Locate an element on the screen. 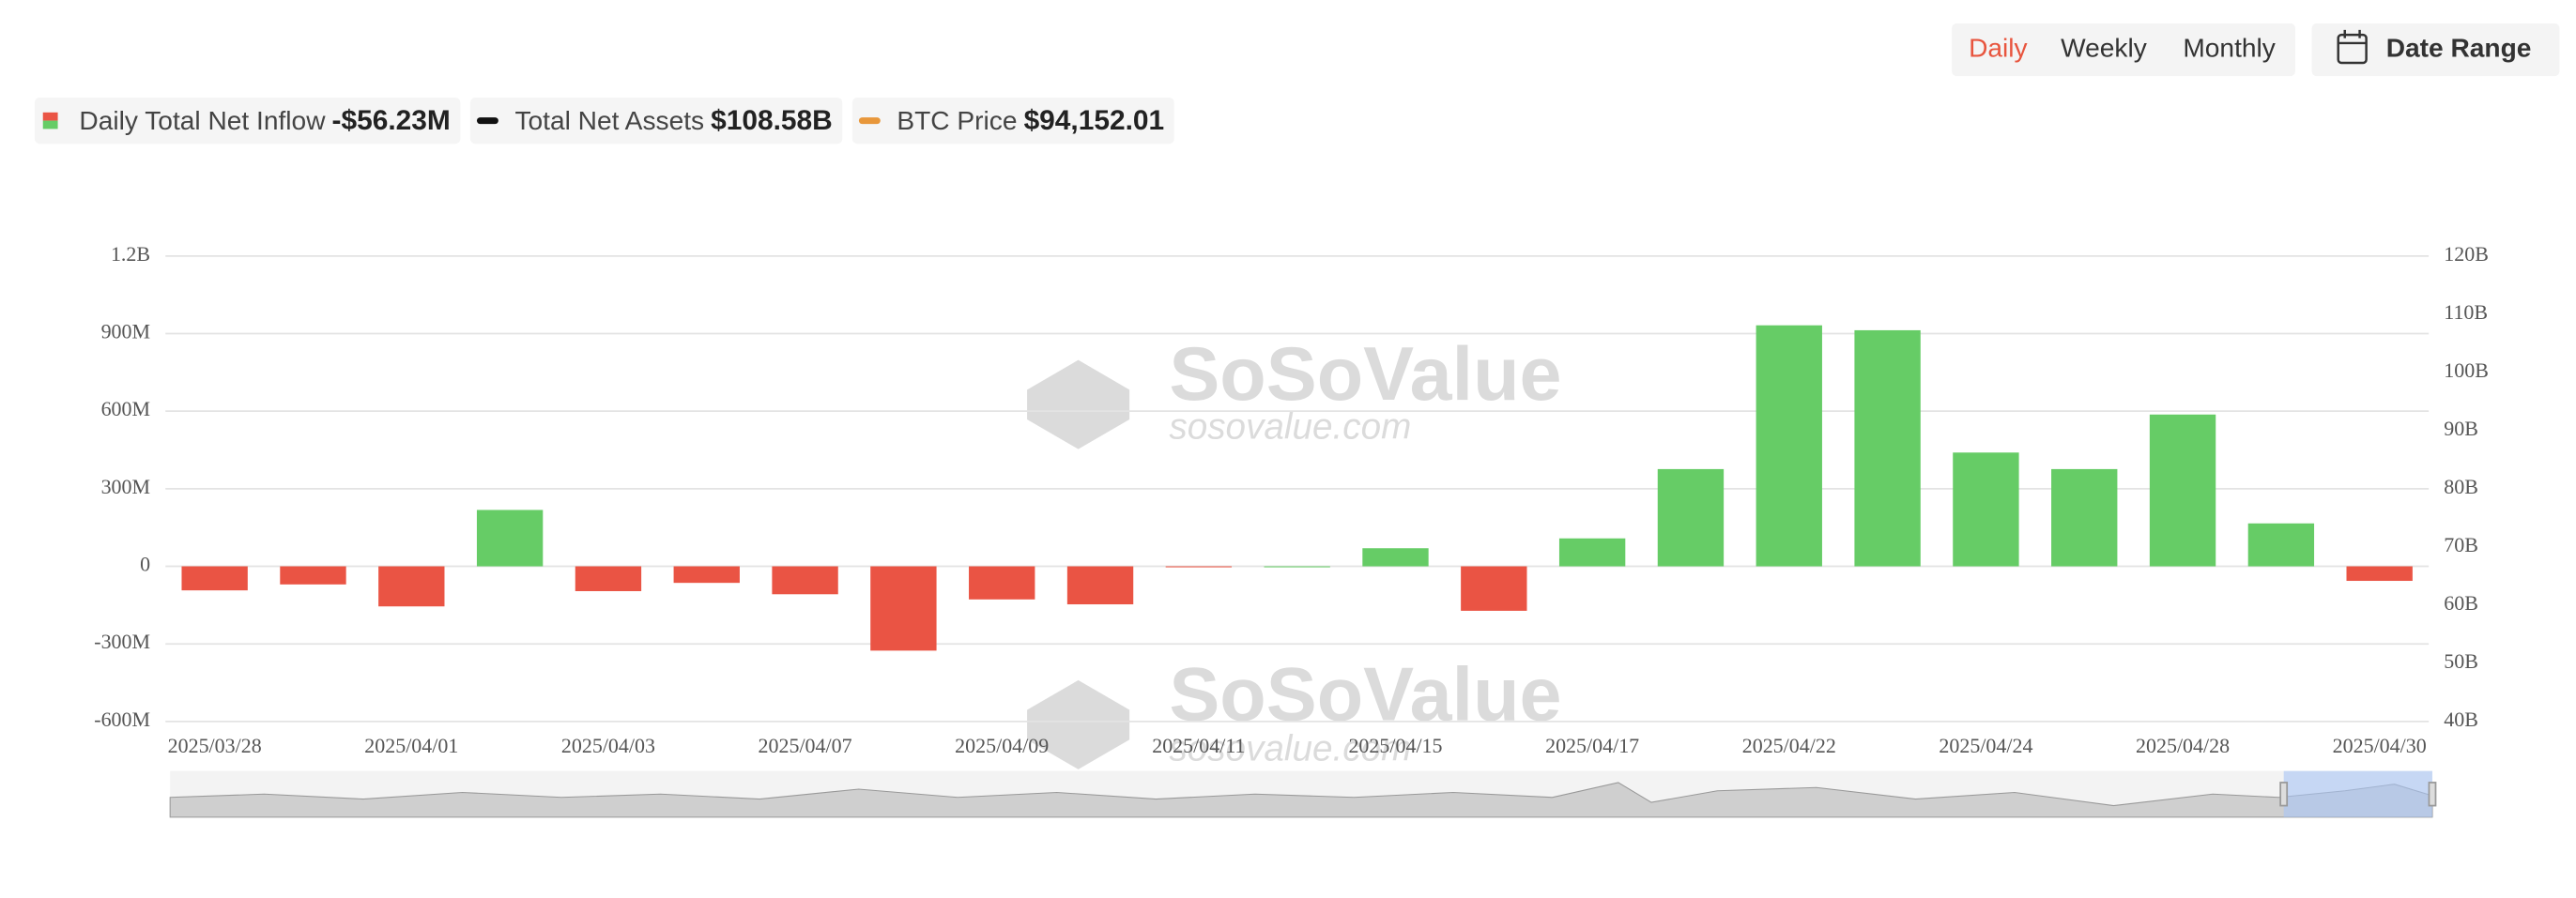 The image size is (2576, 898). legend-name: Daily Total Net Inflow is located at coordinates (202, 120).